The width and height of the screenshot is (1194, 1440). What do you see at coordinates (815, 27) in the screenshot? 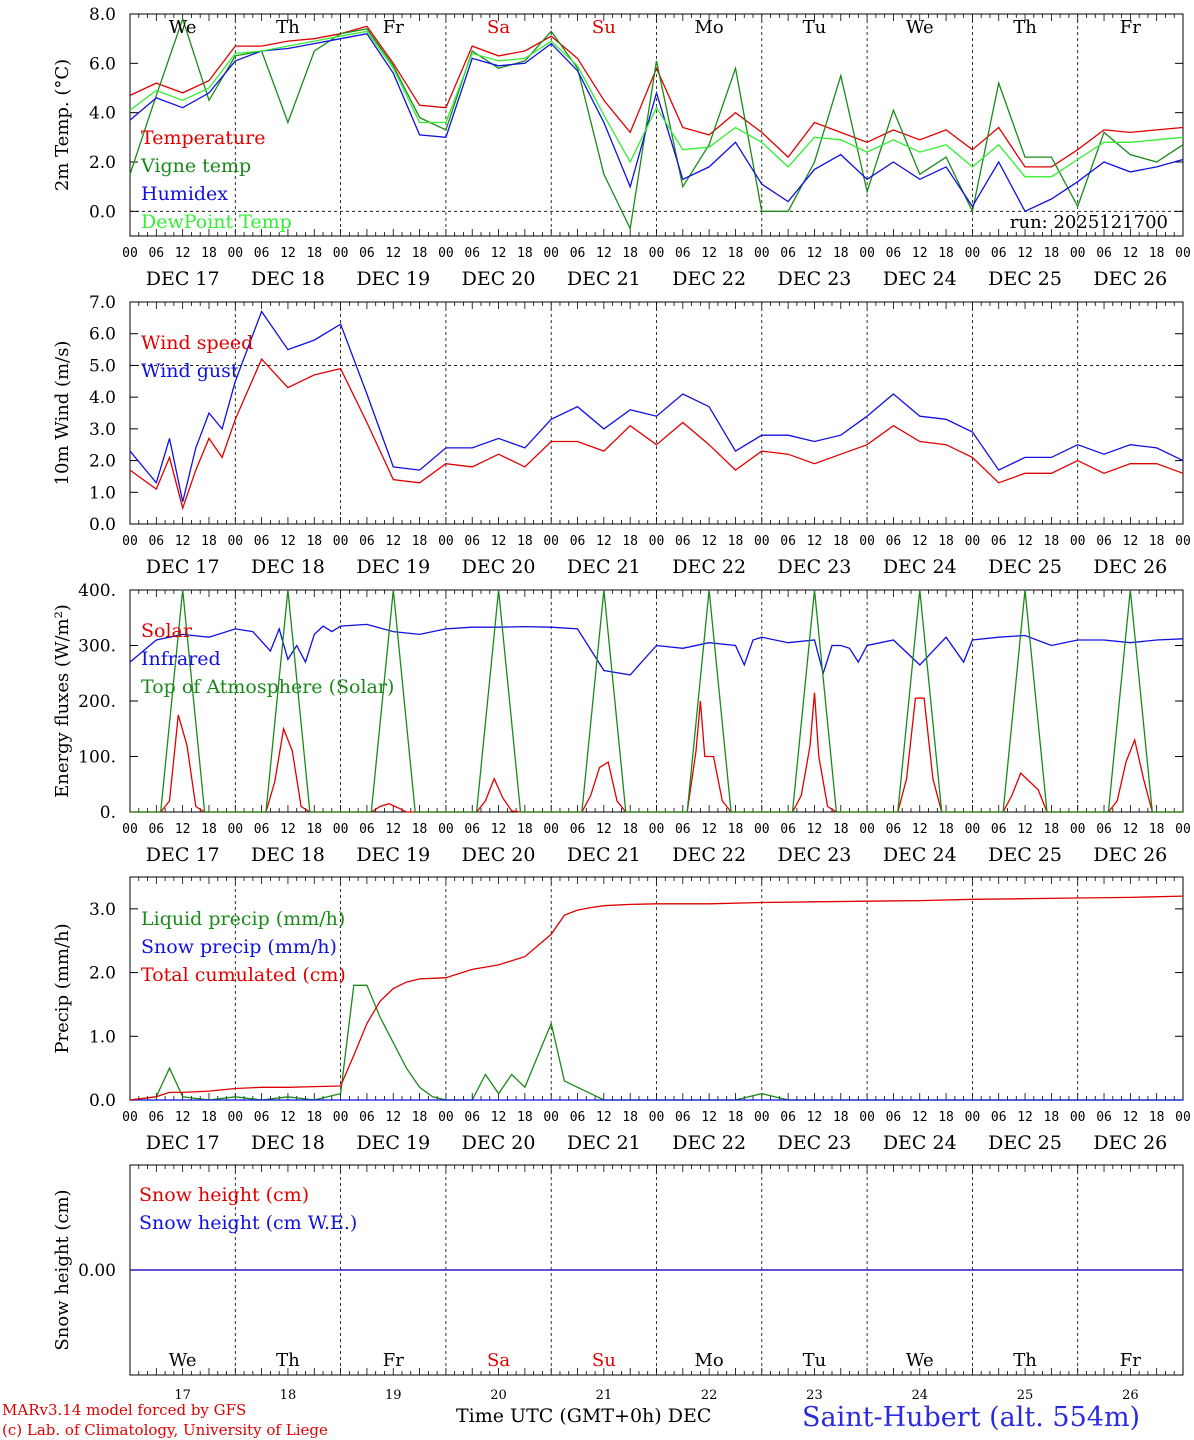
I see `weekday-label: Tu` at bounding box center [815, 27].